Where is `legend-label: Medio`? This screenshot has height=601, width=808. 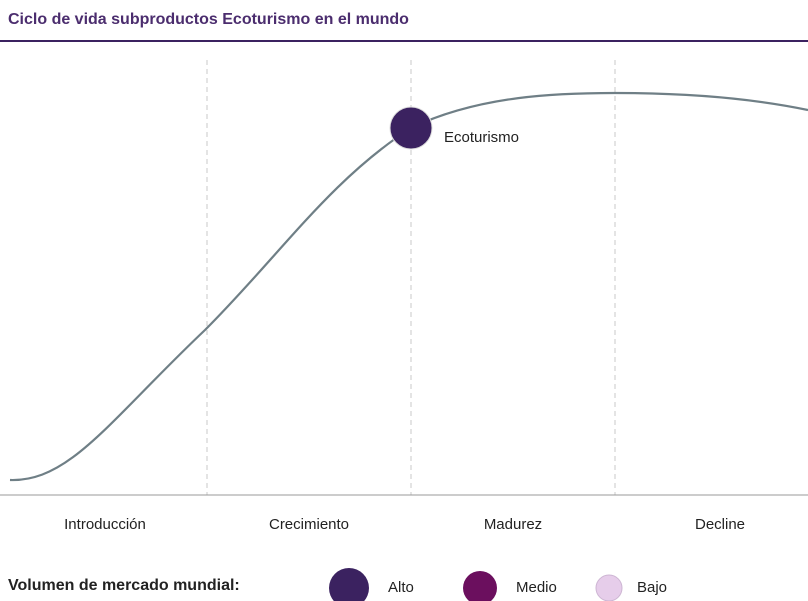
legend-label: Medio is located at coordinates (536, 587).